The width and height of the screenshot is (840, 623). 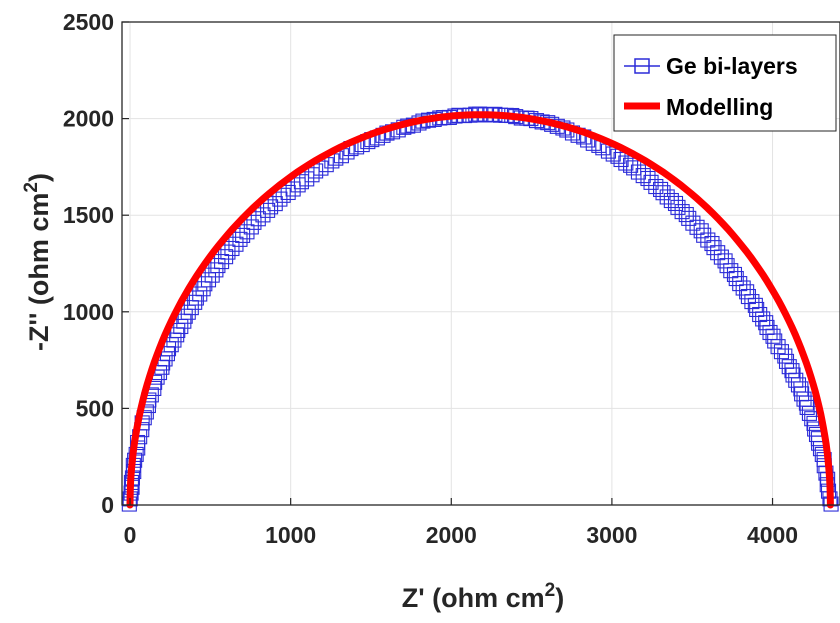 What do you see at coordinates (451, 535) in the screenshot?
I see `x-tick-label: 2000` at bounding box center [451, 535].